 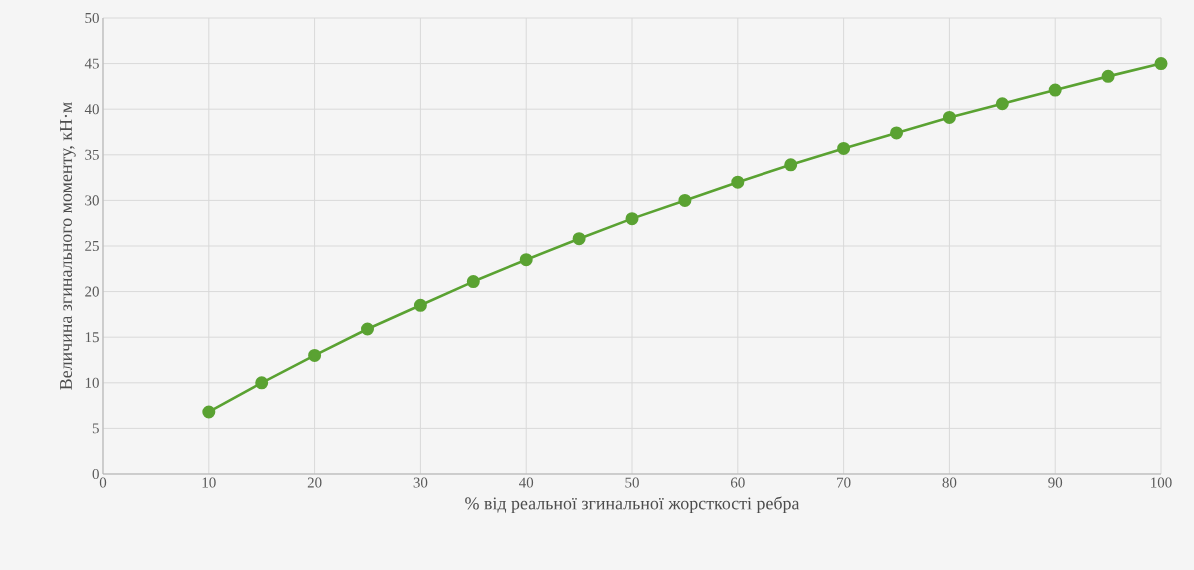 I want to click on y-tick-label: 40, so click(x=91, y=109).